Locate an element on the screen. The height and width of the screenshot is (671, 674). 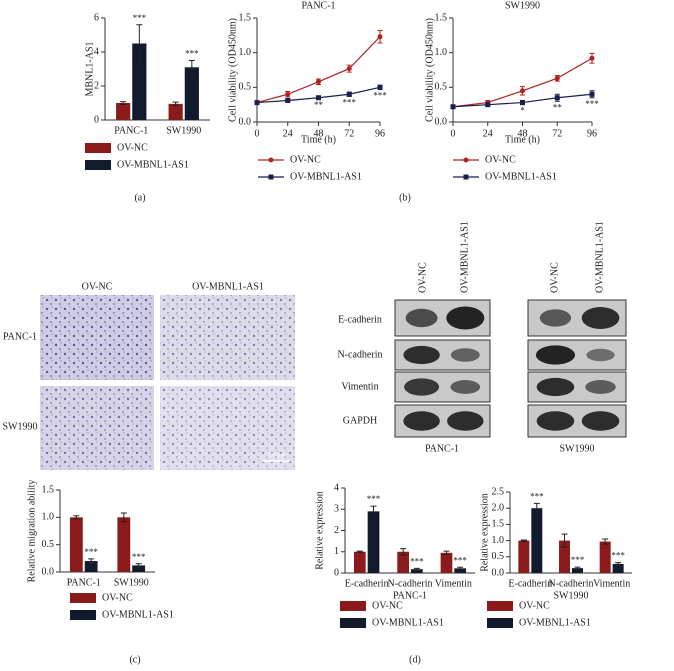
y-axis-label: Relative expression is located at coordinates (484, 532).